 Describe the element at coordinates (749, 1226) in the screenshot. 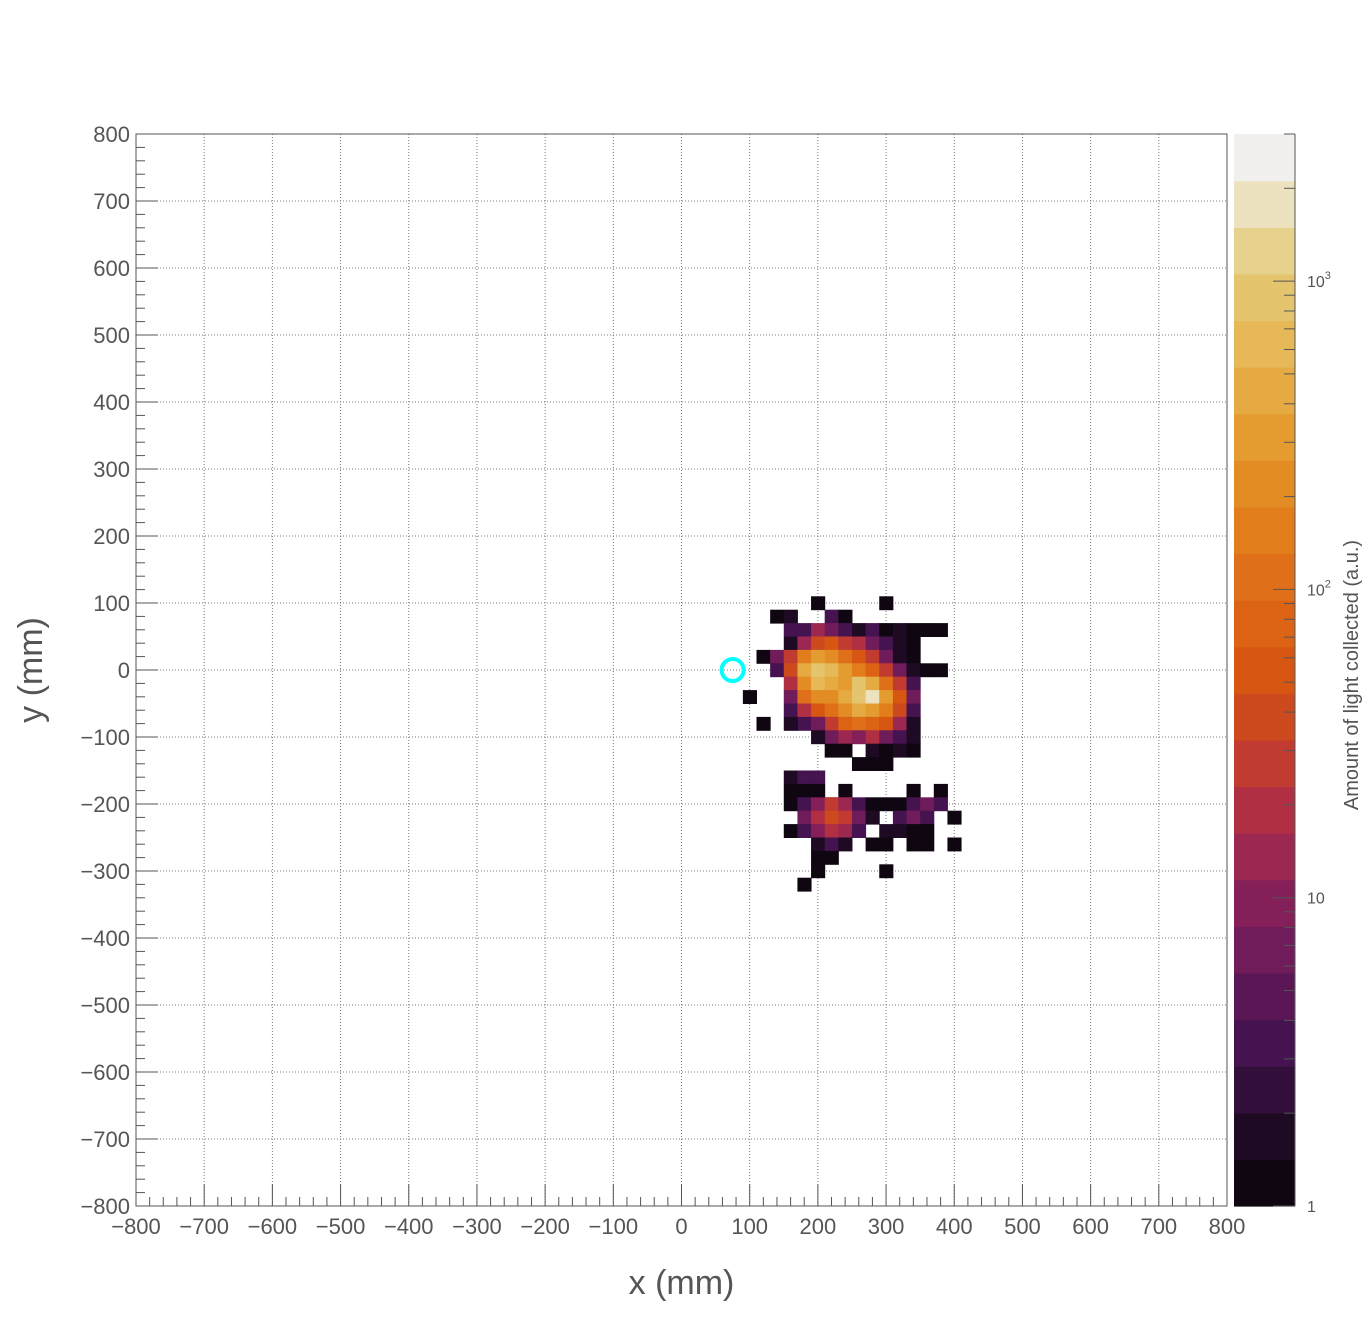

I see `x-tick-label: 100` at that location.